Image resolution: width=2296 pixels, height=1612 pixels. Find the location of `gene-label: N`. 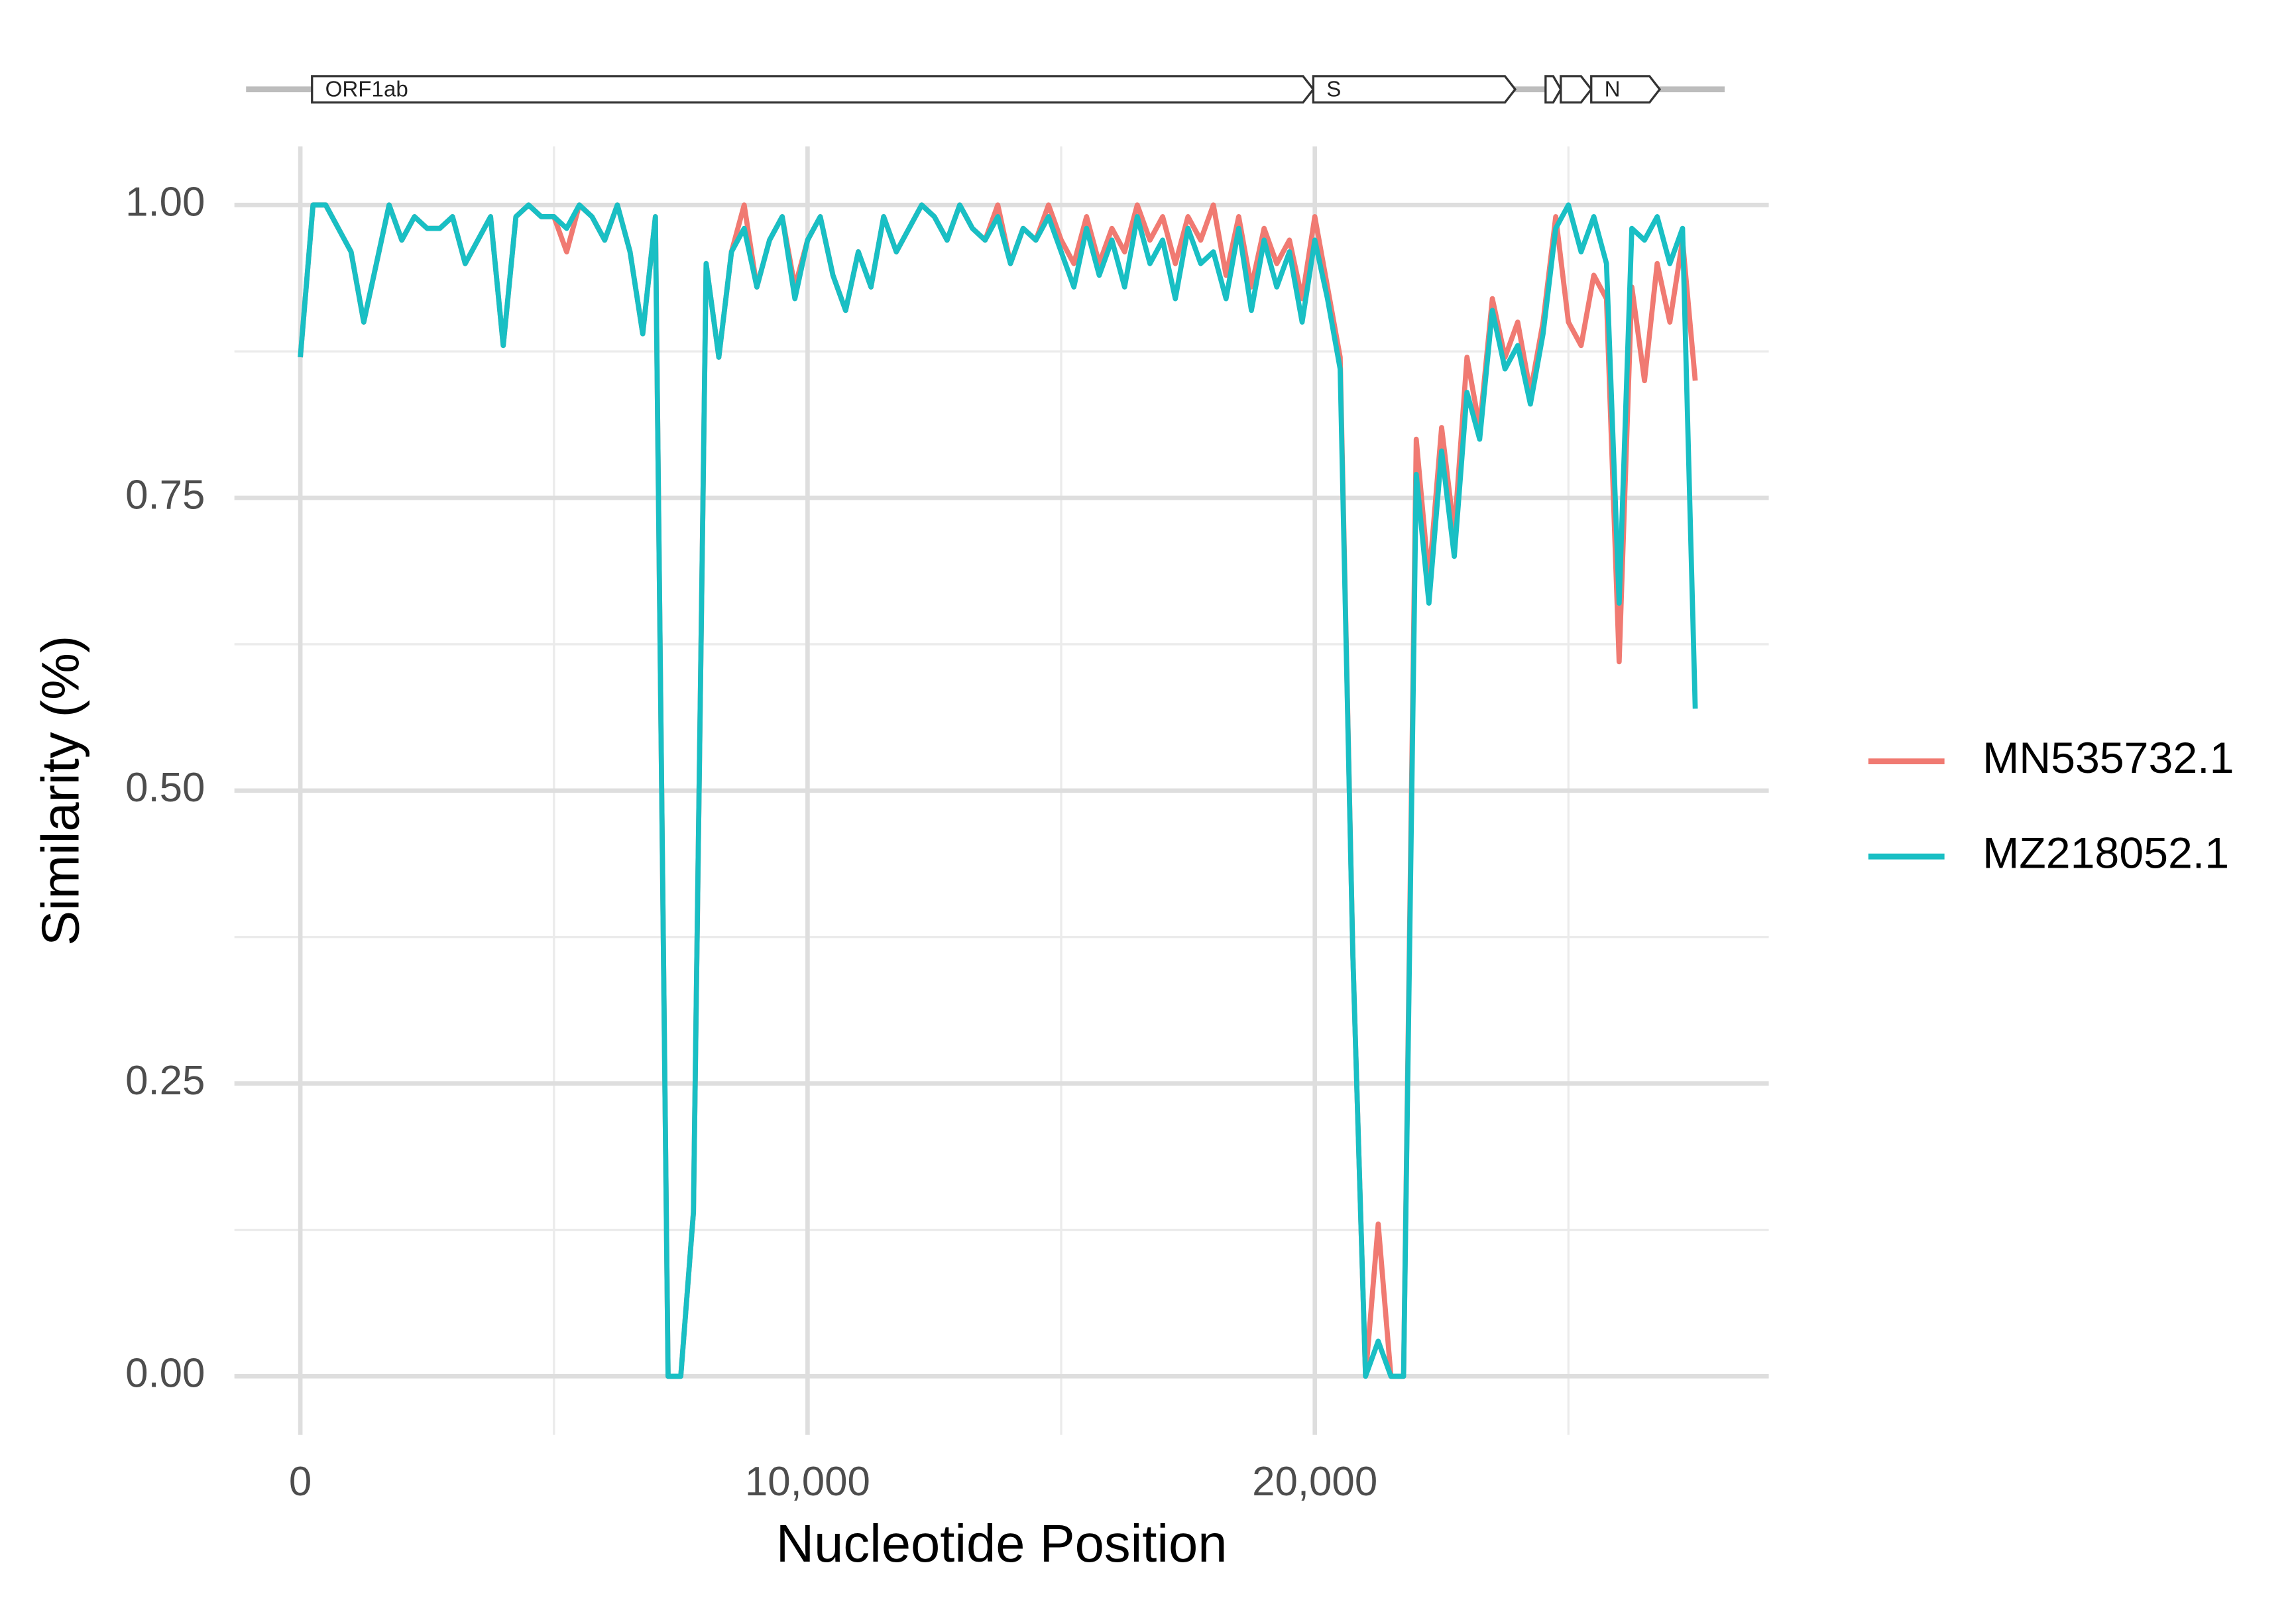

gene-label: N is located at coordinates (1613, 90).